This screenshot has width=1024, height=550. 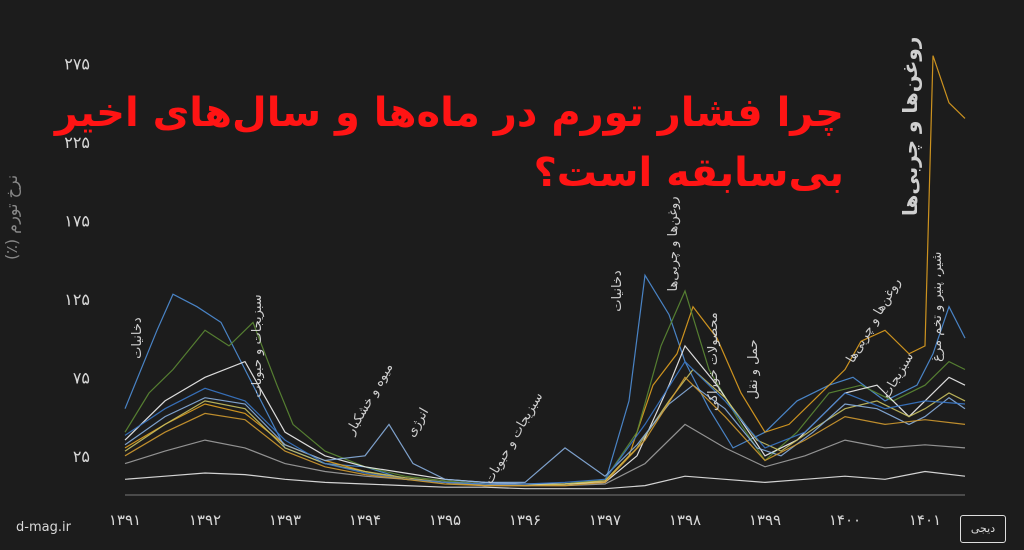 I want to click on x-tick-label: ۱۴۰۱, so click(x=925, y=520).